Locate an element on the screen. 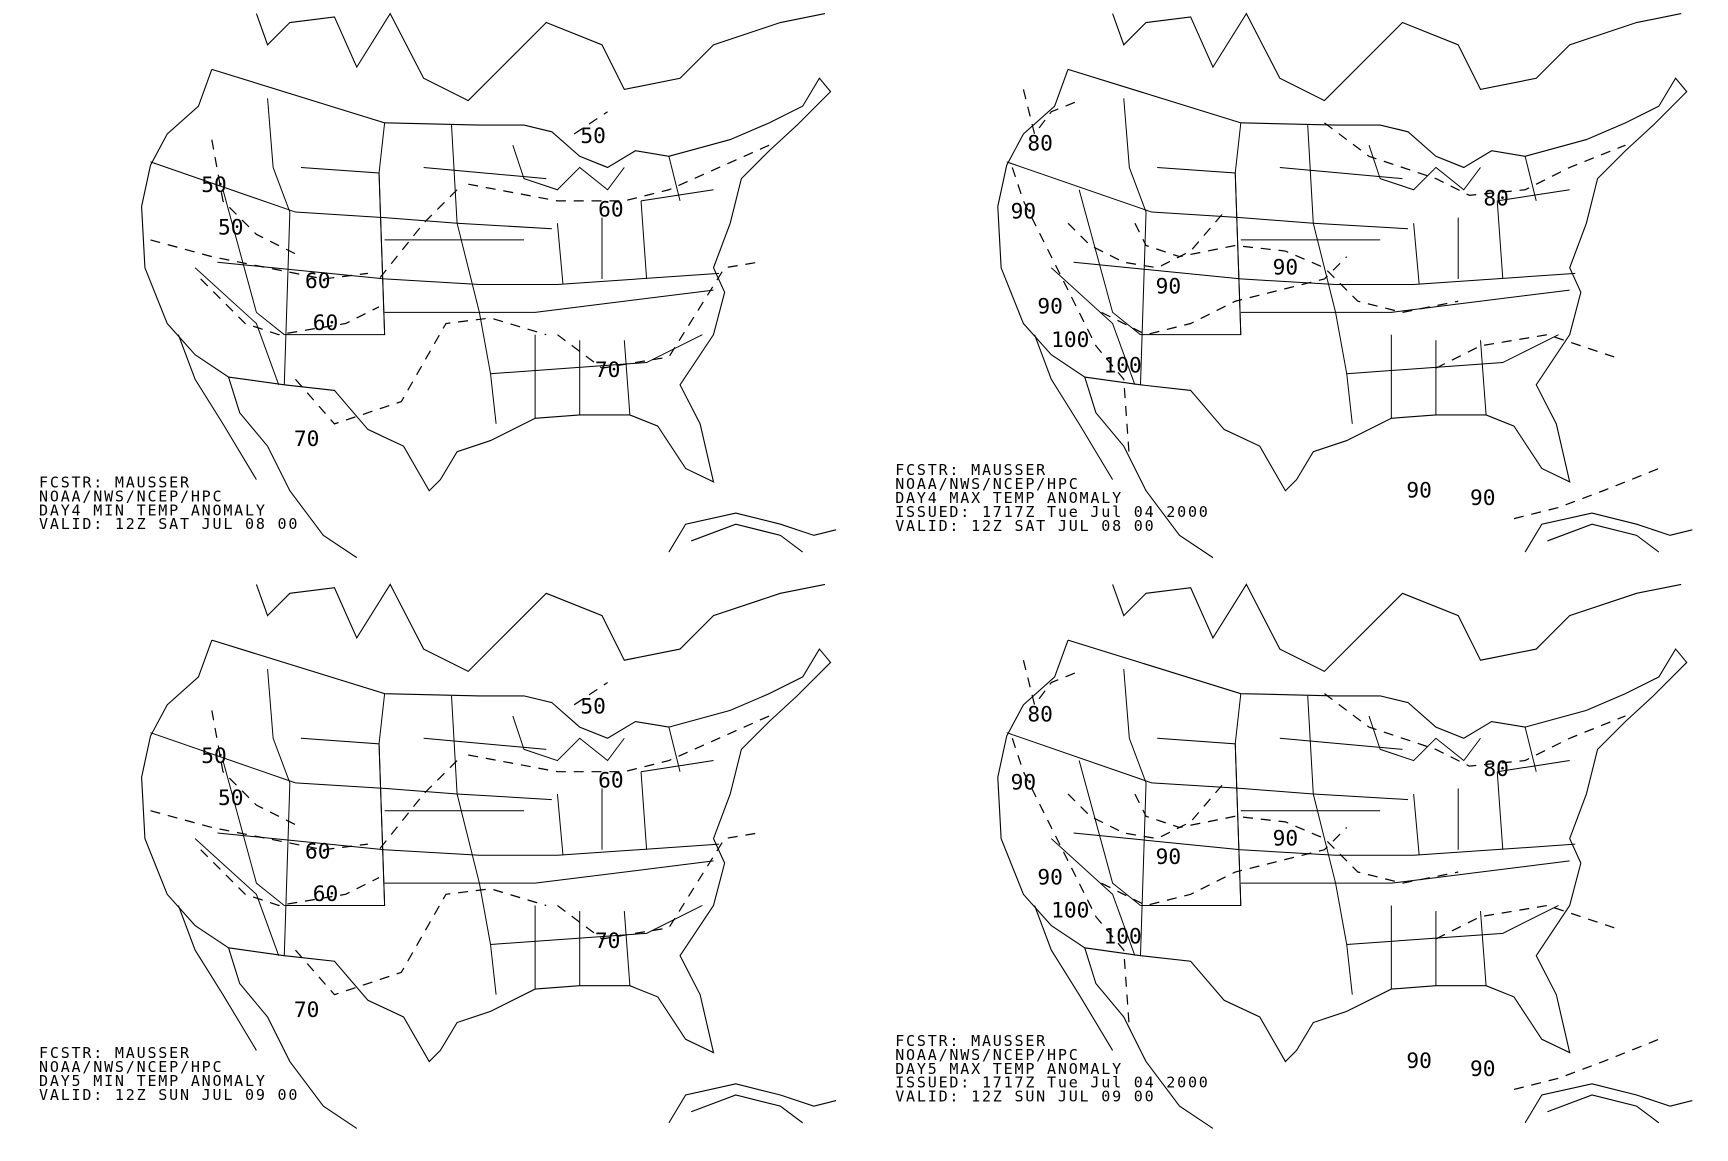  contour-label: 70 is located at coordinates (608, 369).